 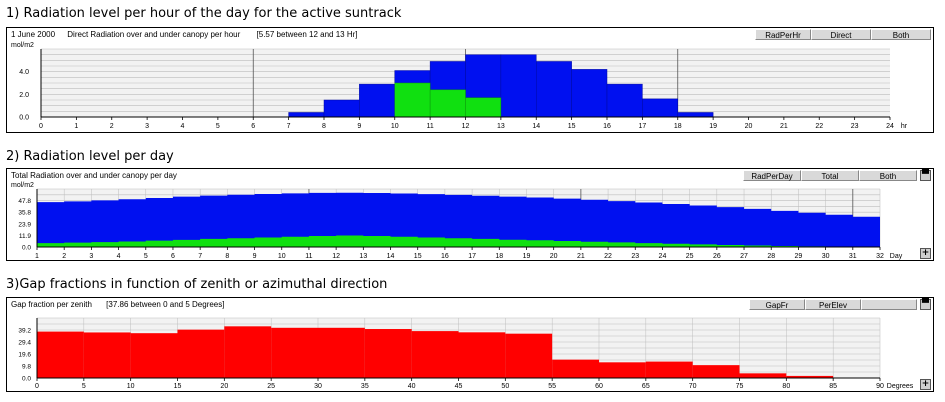 What do you see at coordinates (599, 386) in the screenshot?
I see `x-tick-label: 60` at bounding box center [599, 386].